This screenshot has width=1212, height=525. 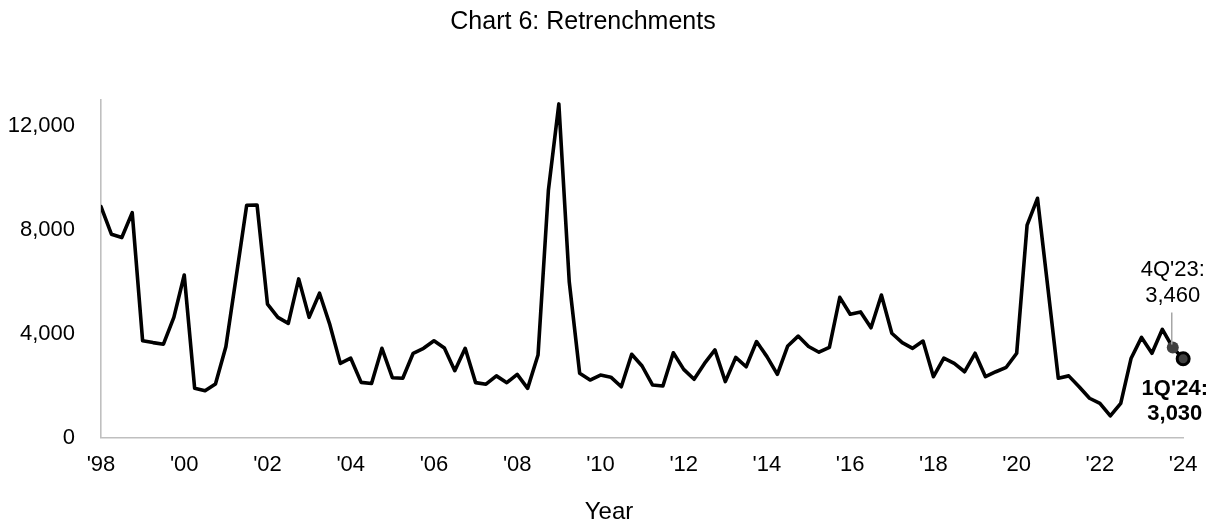 I want to click on annotation: 1Q'24: 3,030, so click(x=1175, y=400).